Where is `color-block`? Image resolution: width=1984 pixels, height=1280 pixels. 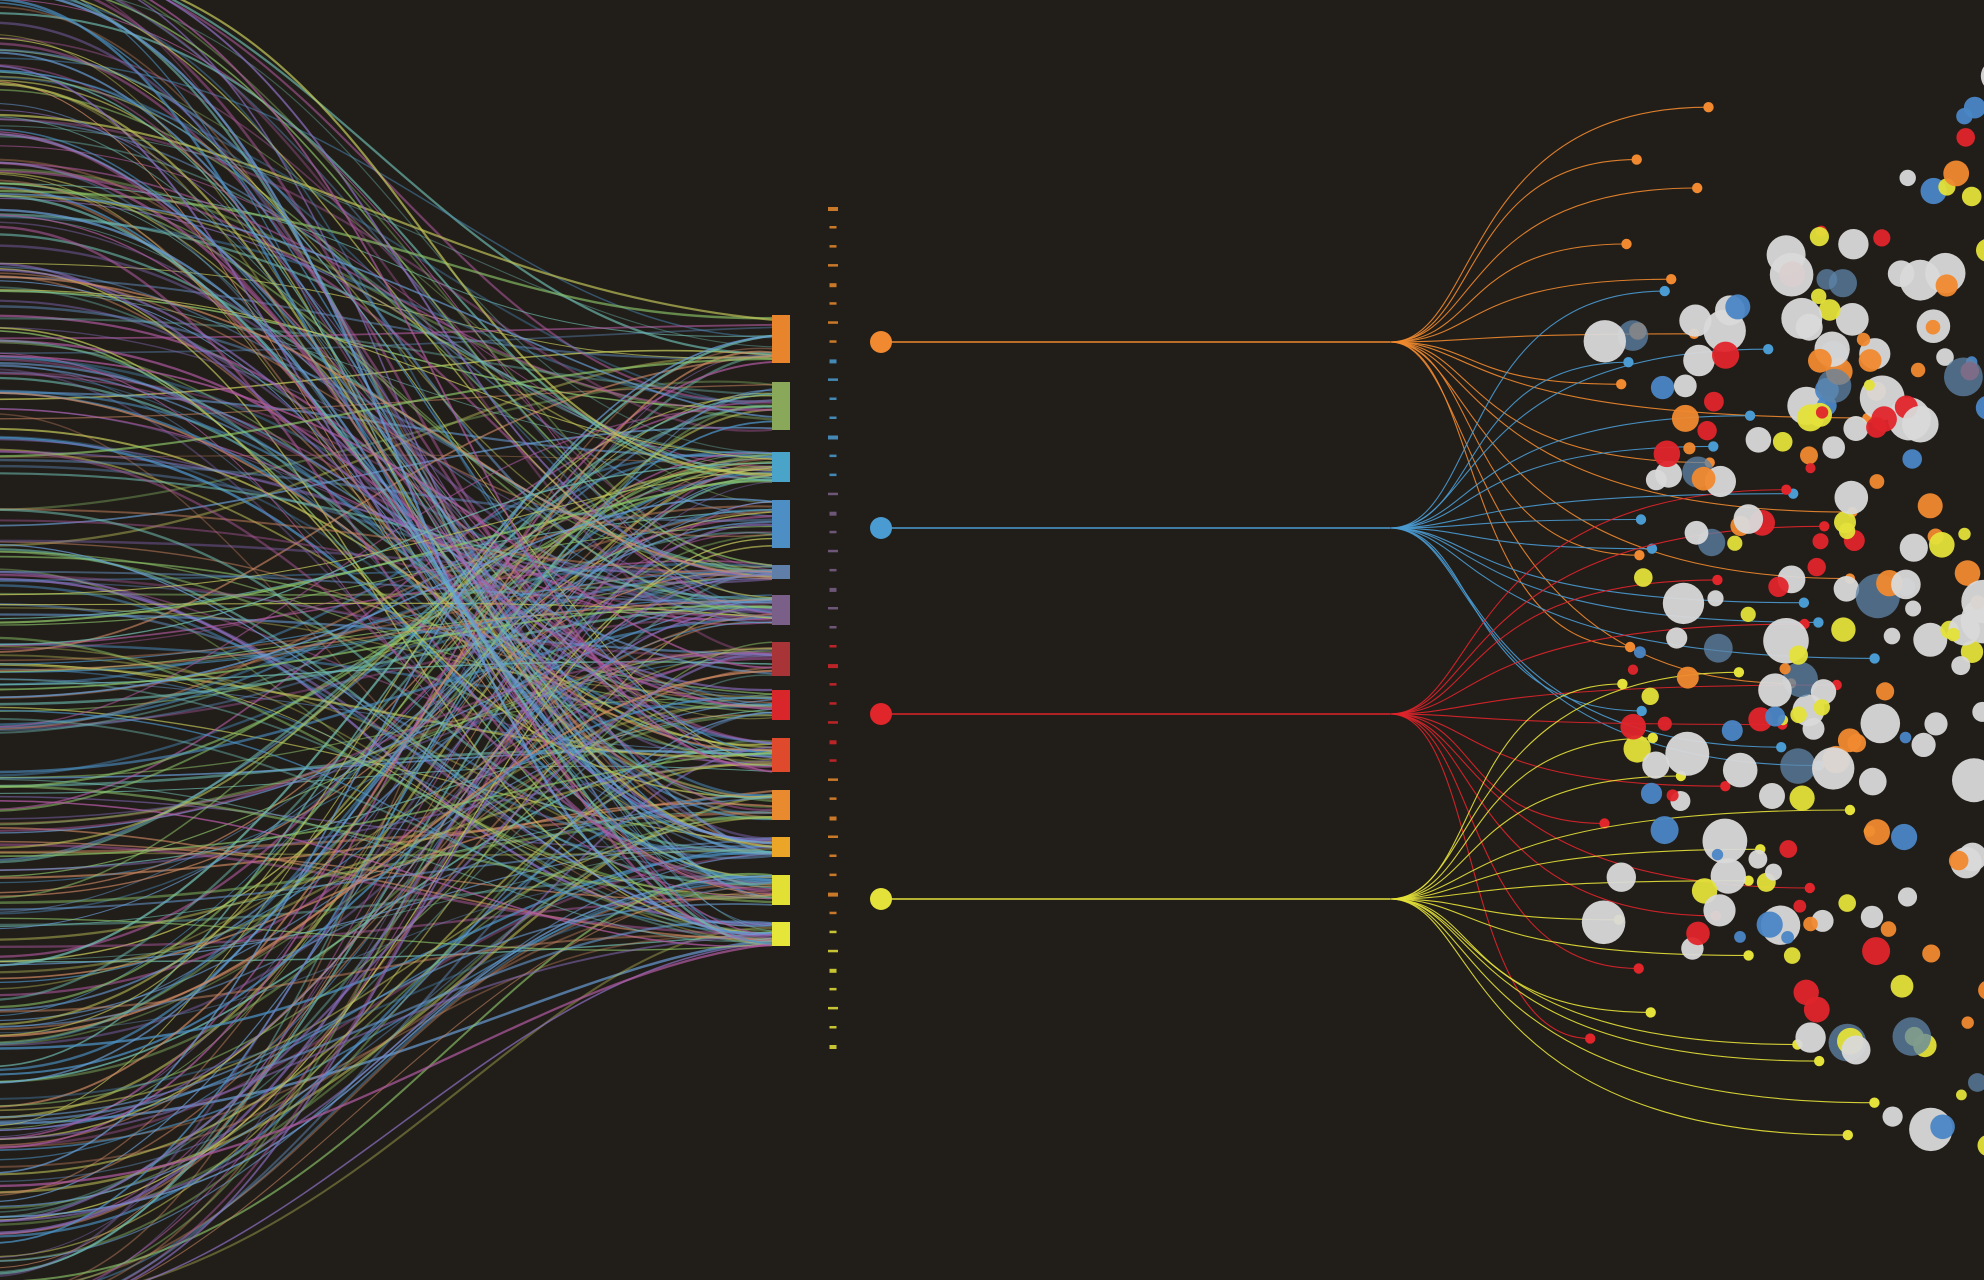
color-block is located at coordinates (781, 805).